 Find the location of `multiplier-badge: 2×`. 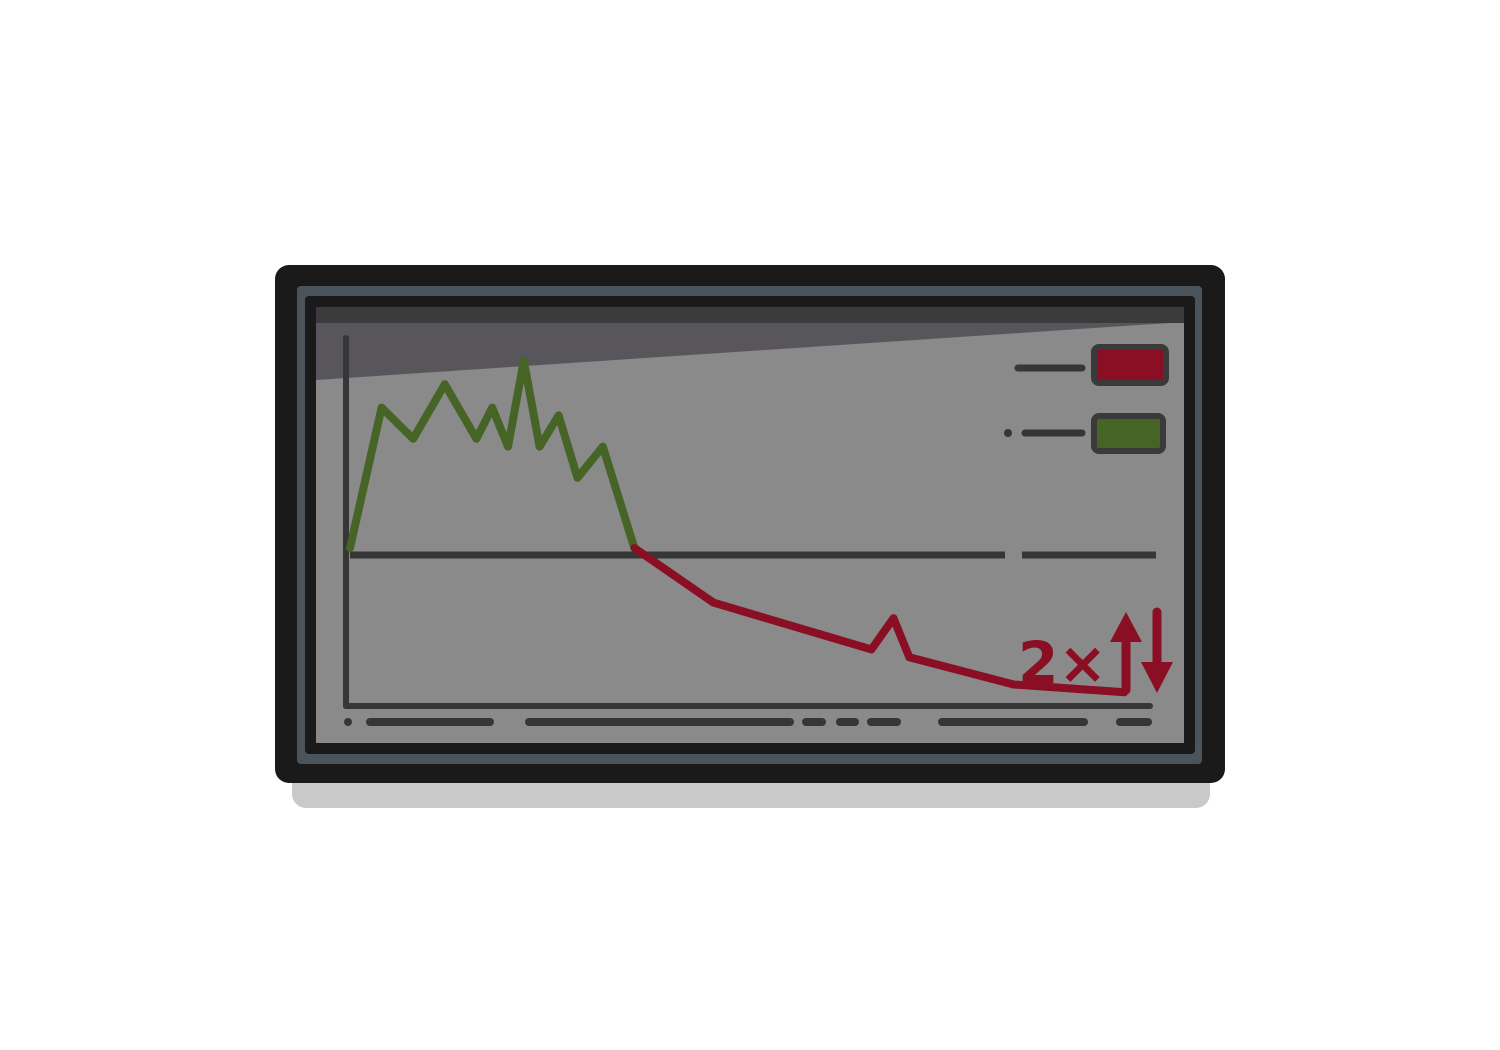

multiplier-badge: 2× is located at coordinates (1062, 663).